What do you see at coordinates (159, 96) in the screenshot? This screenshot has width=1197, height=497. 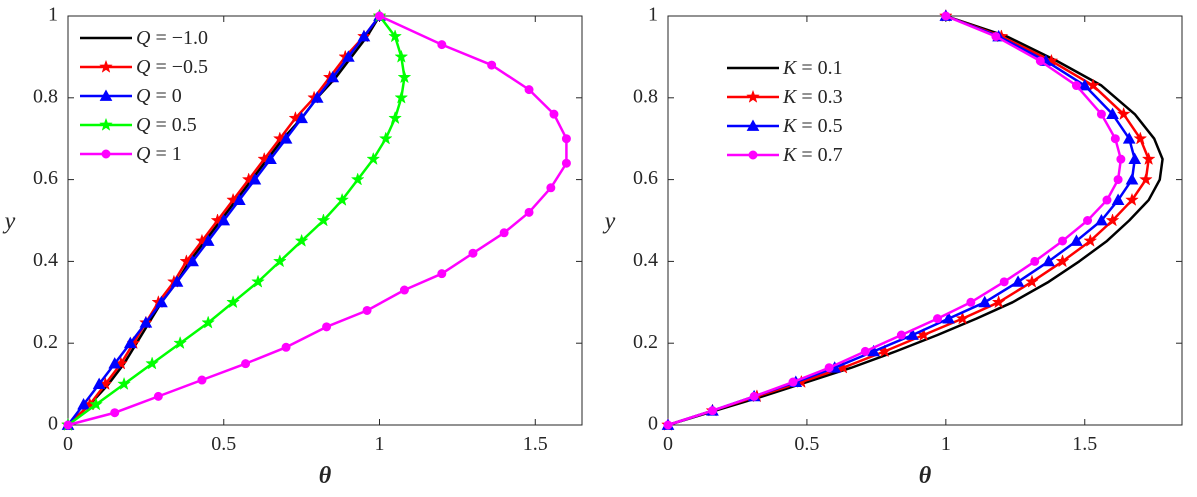 I see `legend-label: Q = 0` at bounding box center [159, 96].